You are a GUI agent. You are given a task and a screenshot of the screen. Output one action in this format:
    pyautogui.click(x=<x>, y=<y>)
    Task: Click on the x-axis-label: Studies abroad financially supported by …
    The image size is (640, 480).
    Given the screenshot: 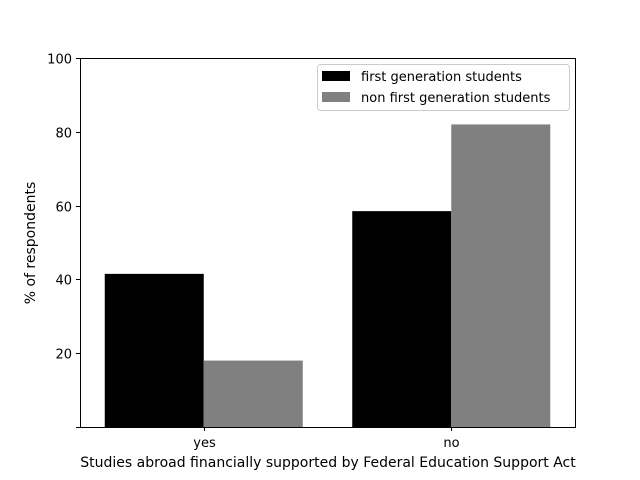 What is the action you would take?
    pyautogui.click(x=328, y=463)
    